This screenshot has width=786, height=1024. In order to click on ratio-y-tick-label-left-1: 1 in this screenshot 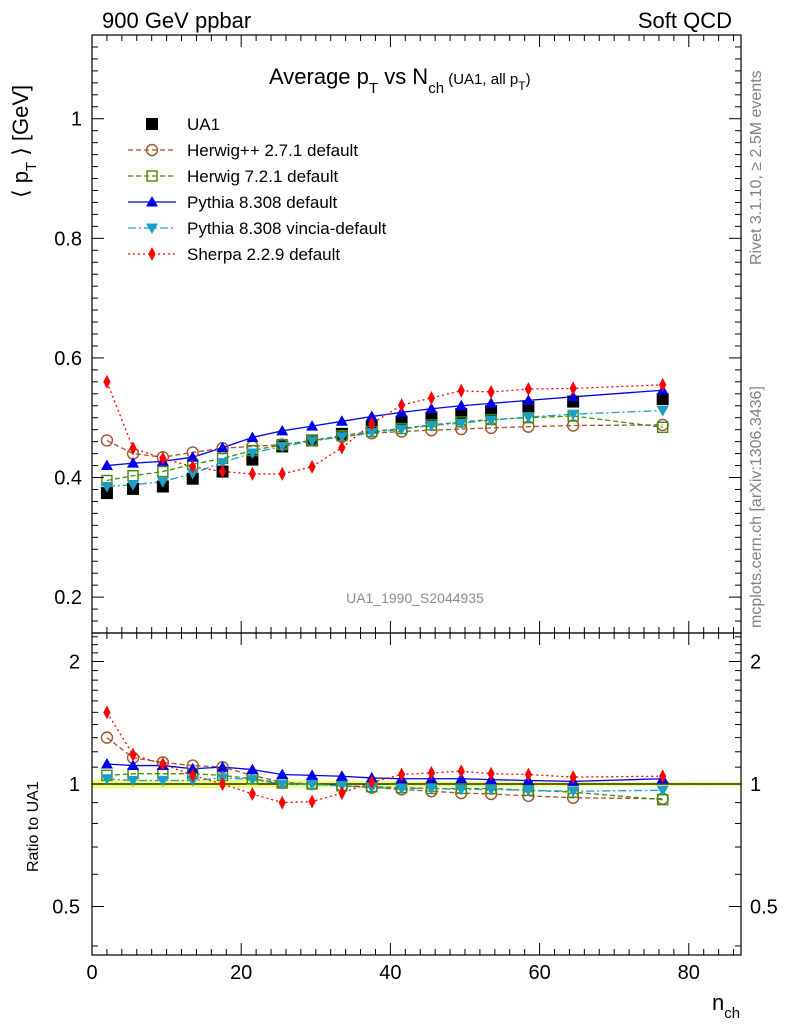, I will do `click(74, 785)`.